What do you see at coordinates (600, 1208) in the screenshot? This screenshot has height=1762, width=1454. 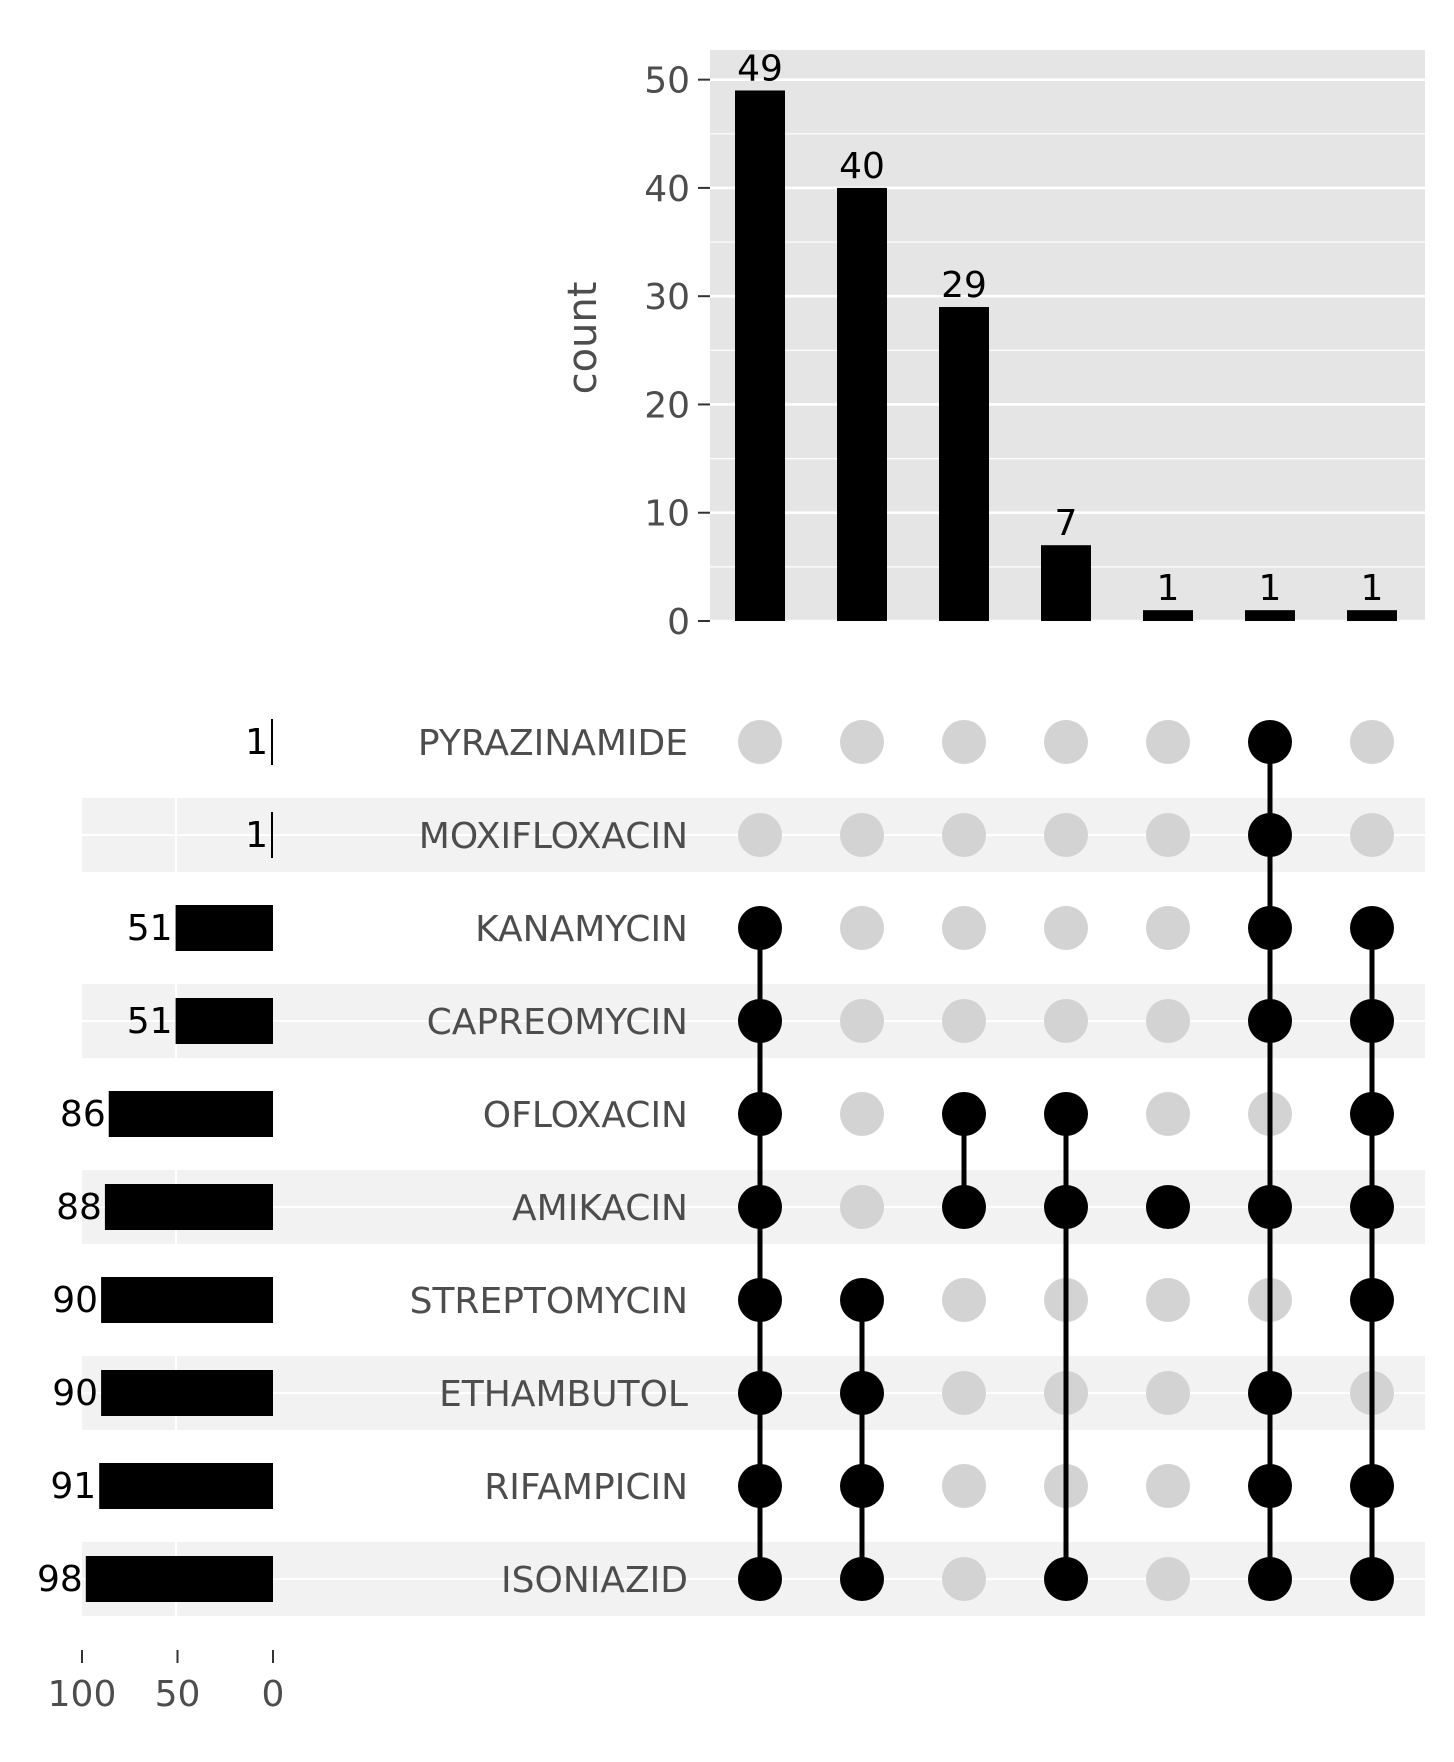 I see `set-label: AMIKACIN` at bounding box center [600, 1208].